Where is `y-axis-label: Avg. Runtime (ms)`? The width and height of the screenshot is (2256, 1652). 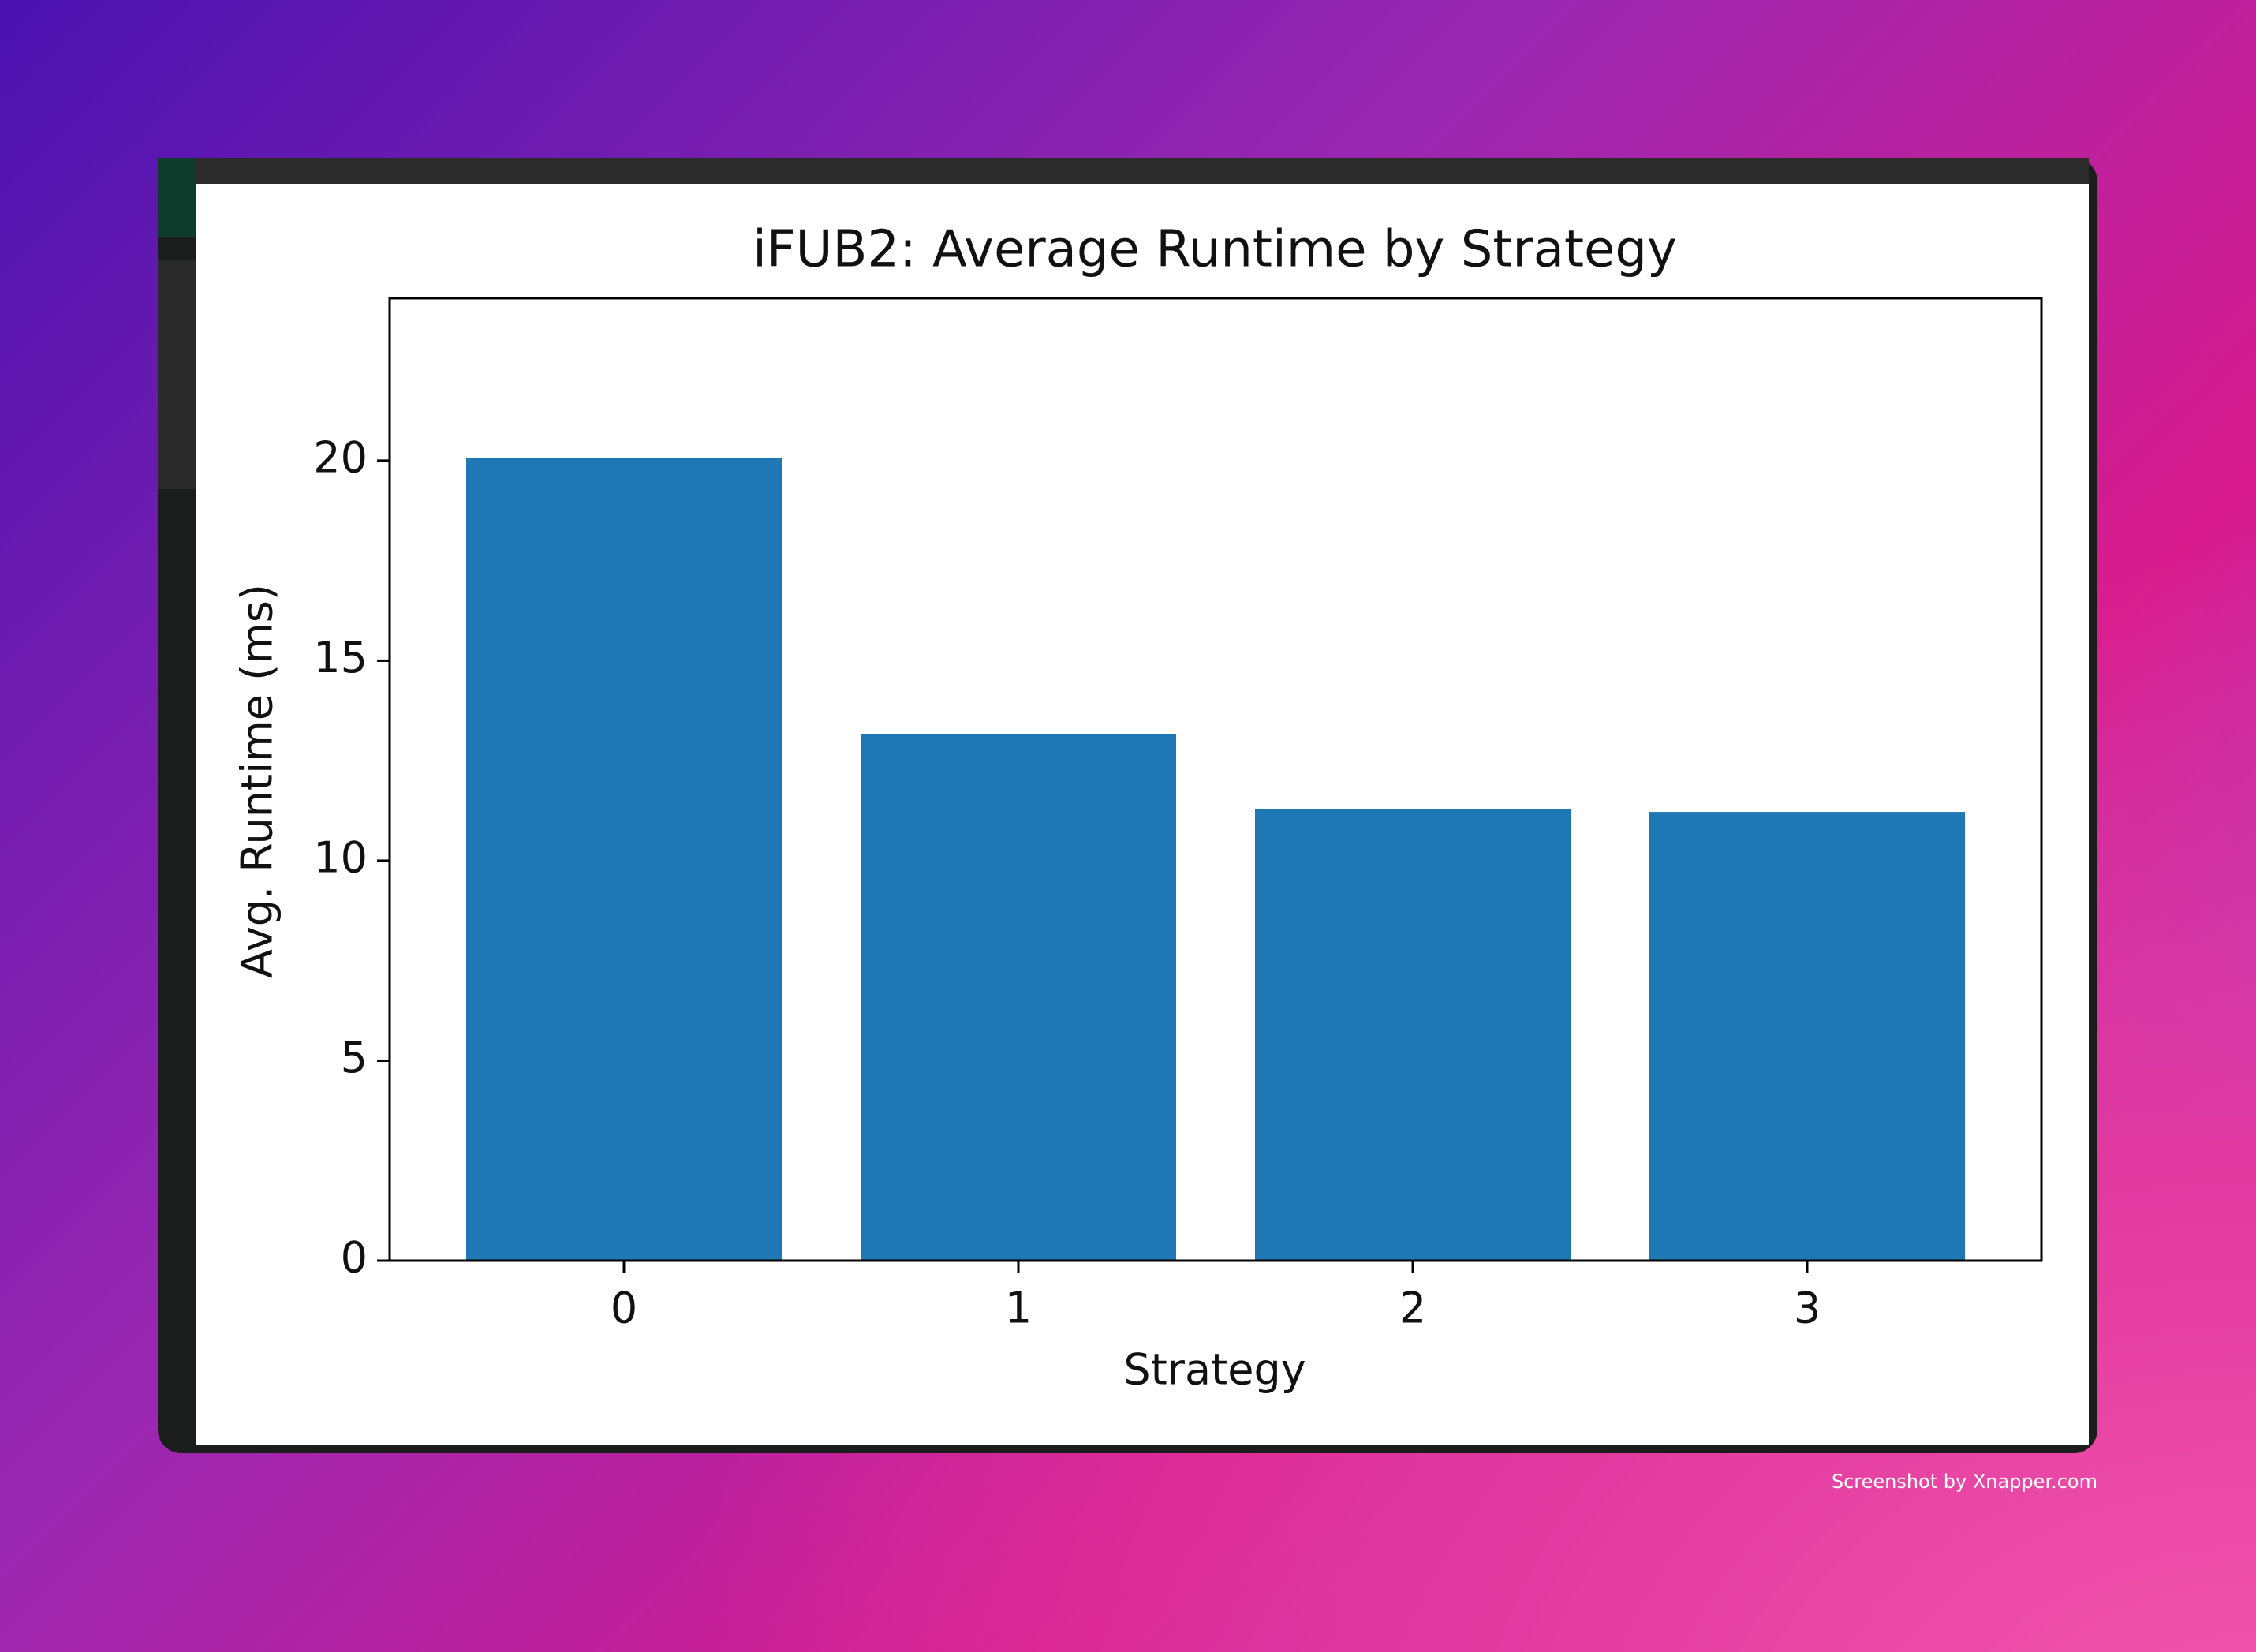
y-axis-label: Avg. Runtime (ms) is located at coordinates (257, 781).